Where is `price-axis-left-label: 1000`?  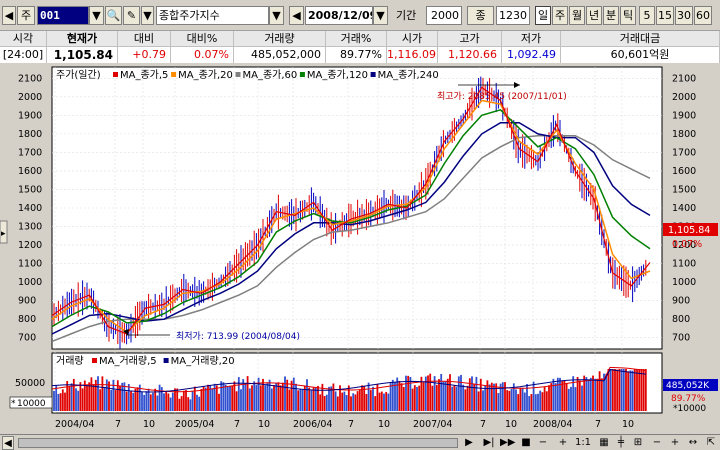
price-axis-left-label: 1000 is located at coordinates (30, 282).